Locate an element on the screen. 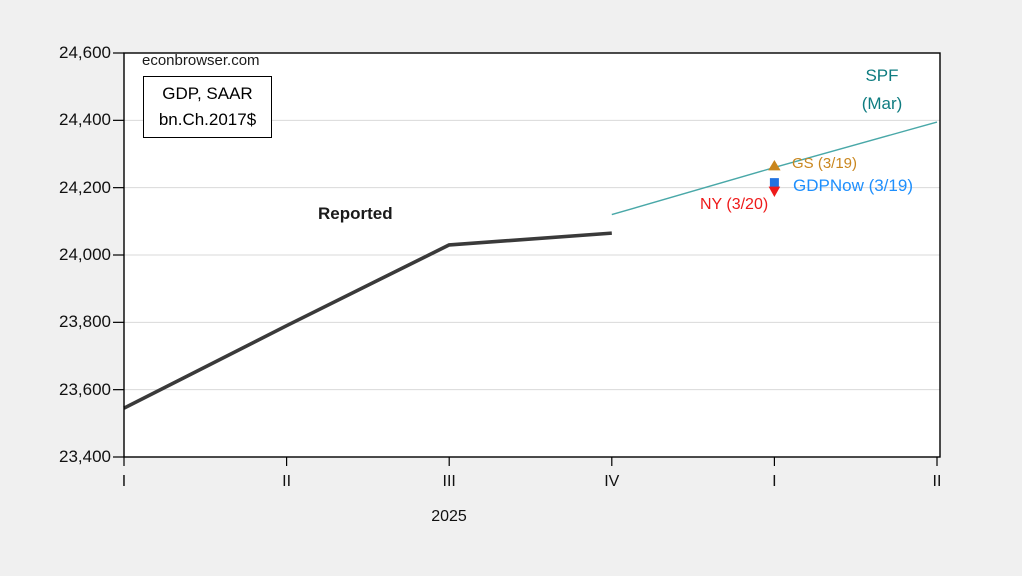 The height and width of the screenshot is (576, 1022). y-axis-label: 24,400 is located at coordinates (85, 120).